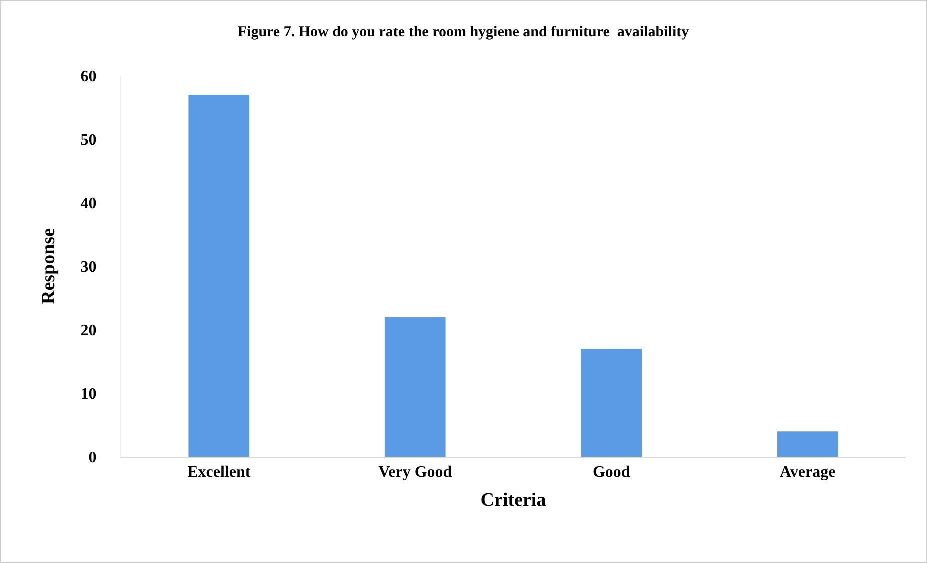 Image resolution: width=927 pixels, height=563 pixels. Describe the element at coordinates (513, 500) in the screenshot. I see `x-axis-title: Criteria` at that location.